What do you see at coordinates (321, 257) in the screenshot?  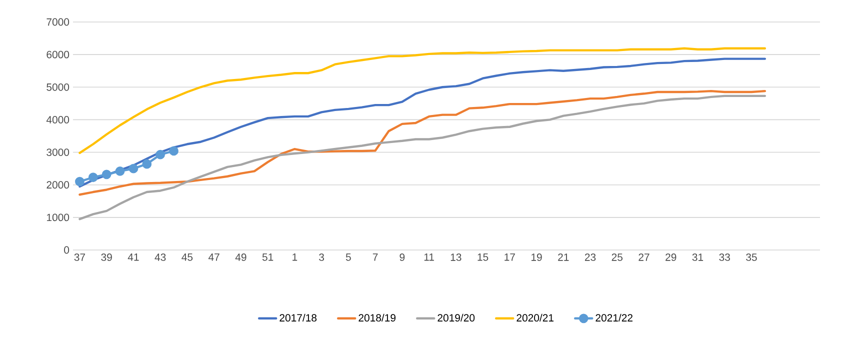 I see `x-tick-label: 3` at bounding box center [321, 257].